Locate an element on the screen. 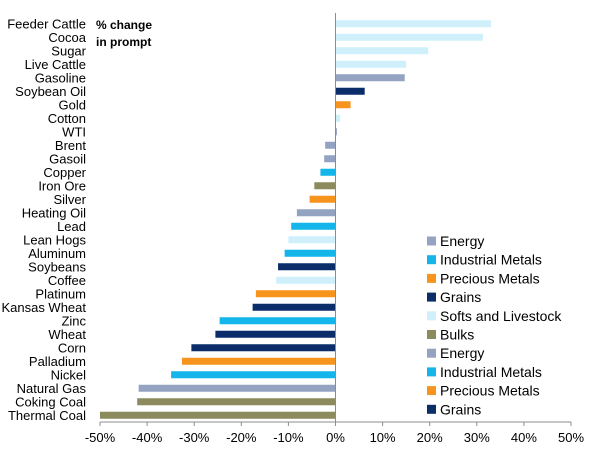 Image resolution: width=594 pixels, height=460 pixels. category-label-iron-ore: Iron Ore is located at coordinates (62, 185).